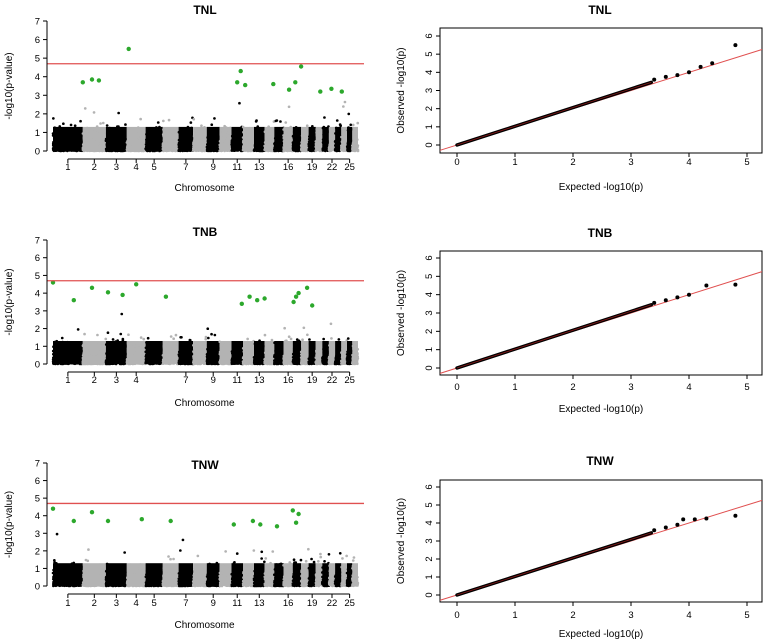 The height and width of the screenshot is (644, 768). What do you see at coordinates (554, 336) in the screenshot?
I see `reference-overlay` at bounding box center [554, 336].